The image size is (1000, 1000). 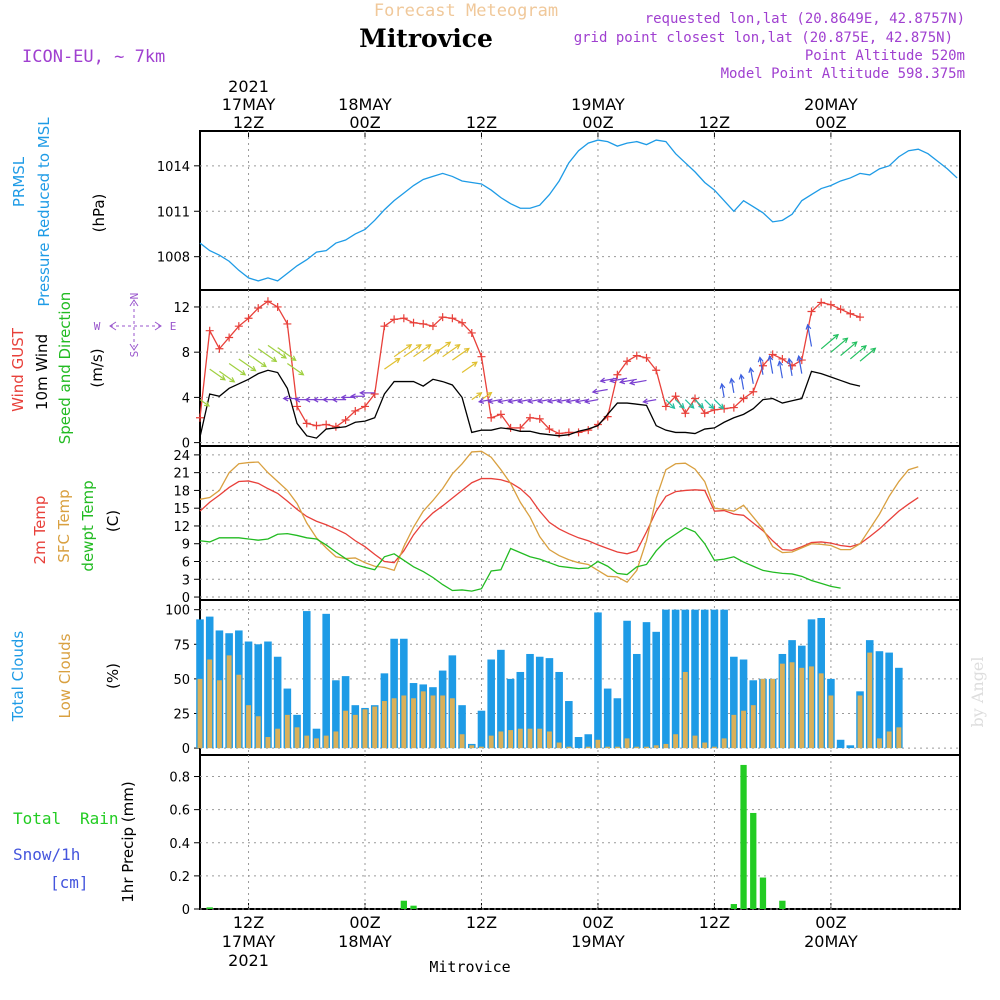 What do you see at coordinates (843, 74) in the screenshot?
I see `model-point-altitude: Model Point Altitude 598.375m` at bounding box center [843, 74].